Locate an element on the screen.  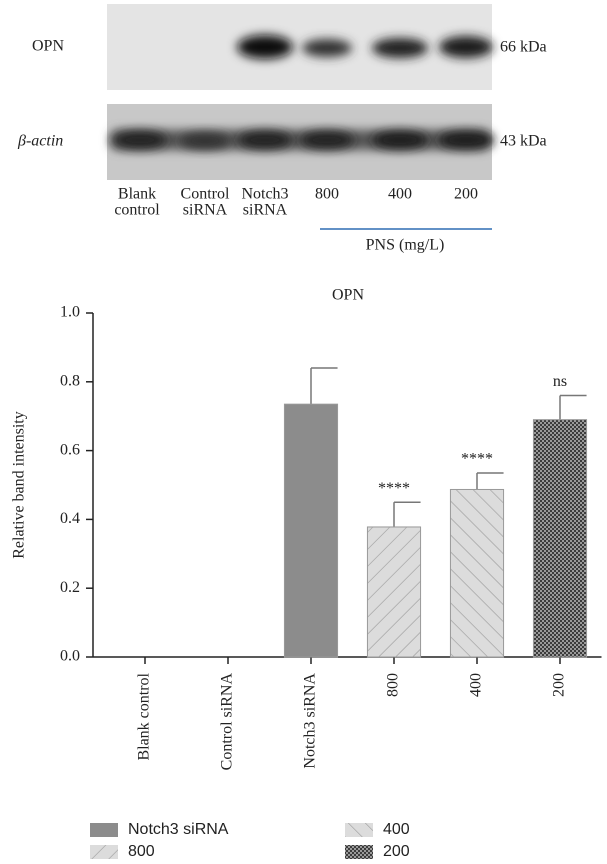
lane-label: 400 is located at coordinates (400, 194).